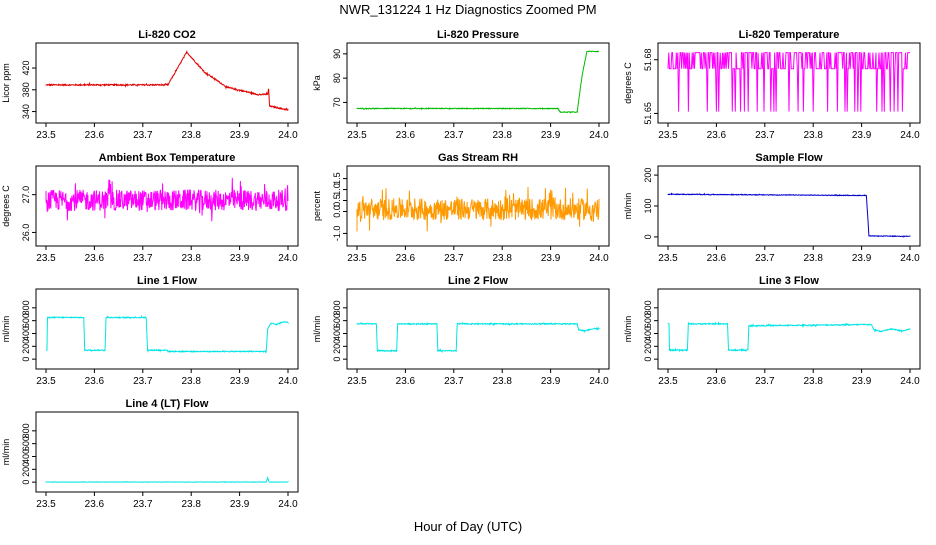 The image size is (936, 545). Describe the element at coordinates (317, 205) in the screenshot. I see `y-axis-label: percent` at that location.